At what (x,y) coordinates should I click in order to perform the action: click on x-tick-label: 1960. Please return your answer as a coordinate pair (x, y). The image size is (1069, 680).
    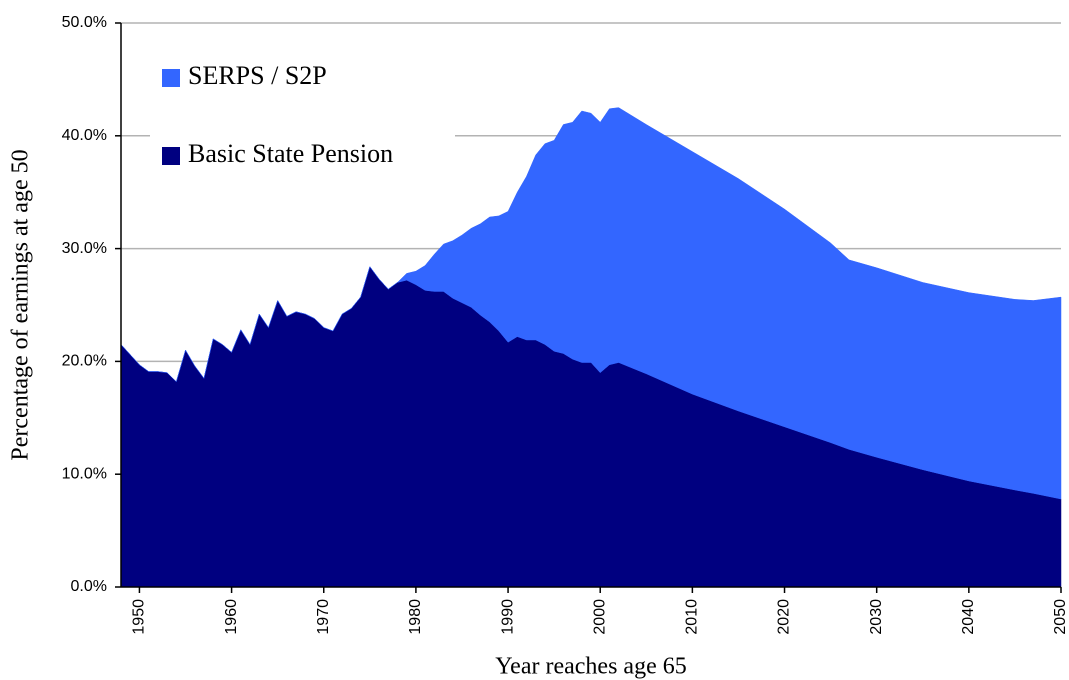
    Looking at the image, I should click on (231, 617).